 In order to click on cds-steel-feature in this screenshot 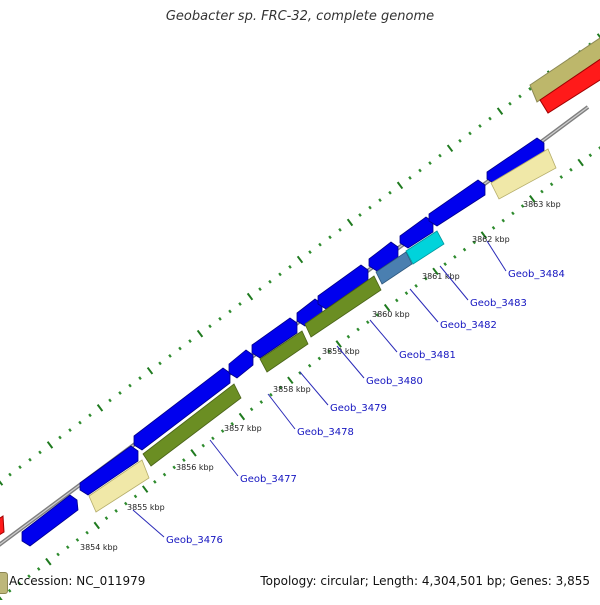, I will do `click(394, 268)`.